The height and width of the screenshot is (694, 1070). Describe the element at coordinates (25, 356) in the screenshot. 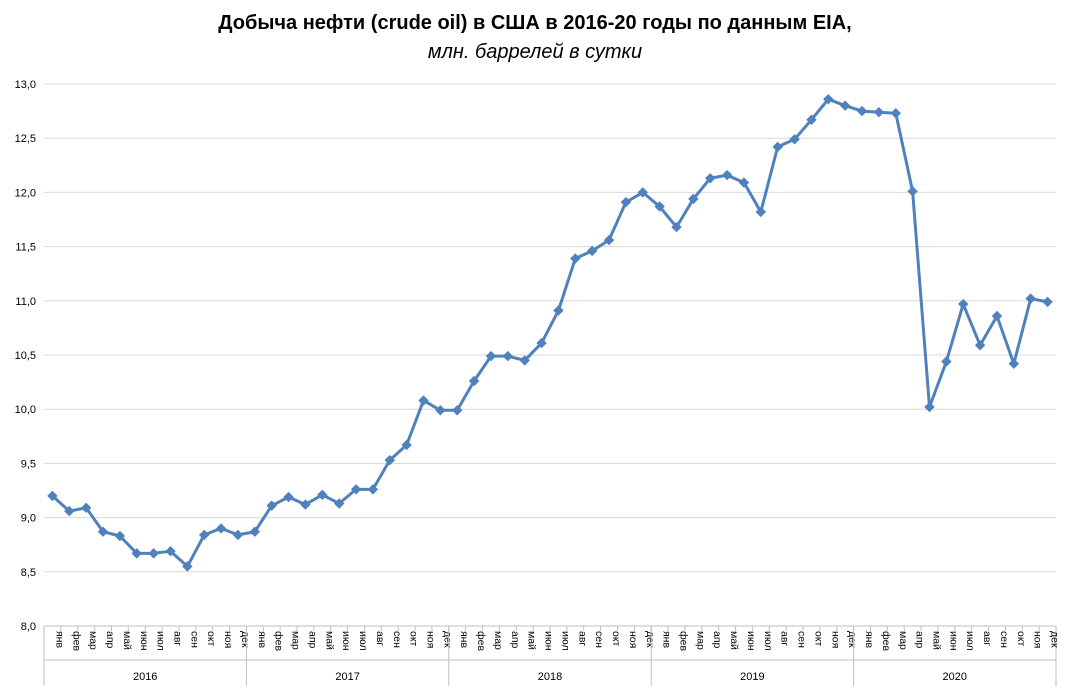

I see `y-axis: 8,0 8,5 9,0 9,5 10,0 10,5 11,0 11,5 12,0 12,5 13,0` at that location.